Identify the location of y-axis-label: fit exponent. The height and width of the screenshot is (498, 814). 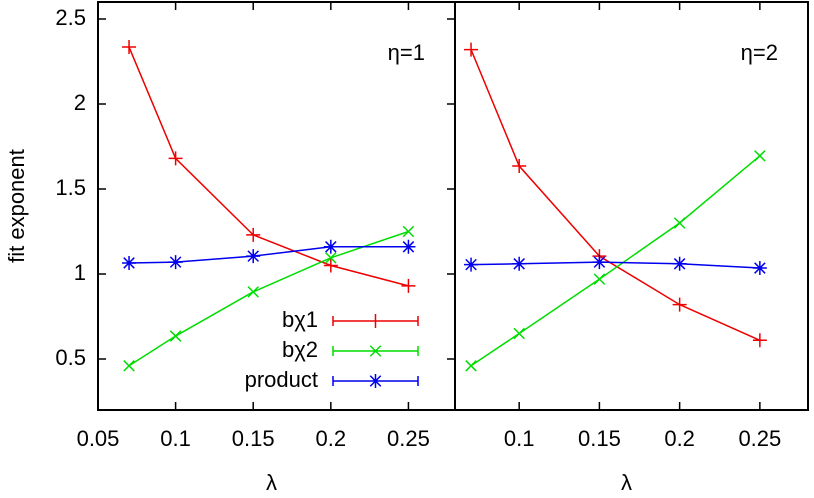
(16, 206).